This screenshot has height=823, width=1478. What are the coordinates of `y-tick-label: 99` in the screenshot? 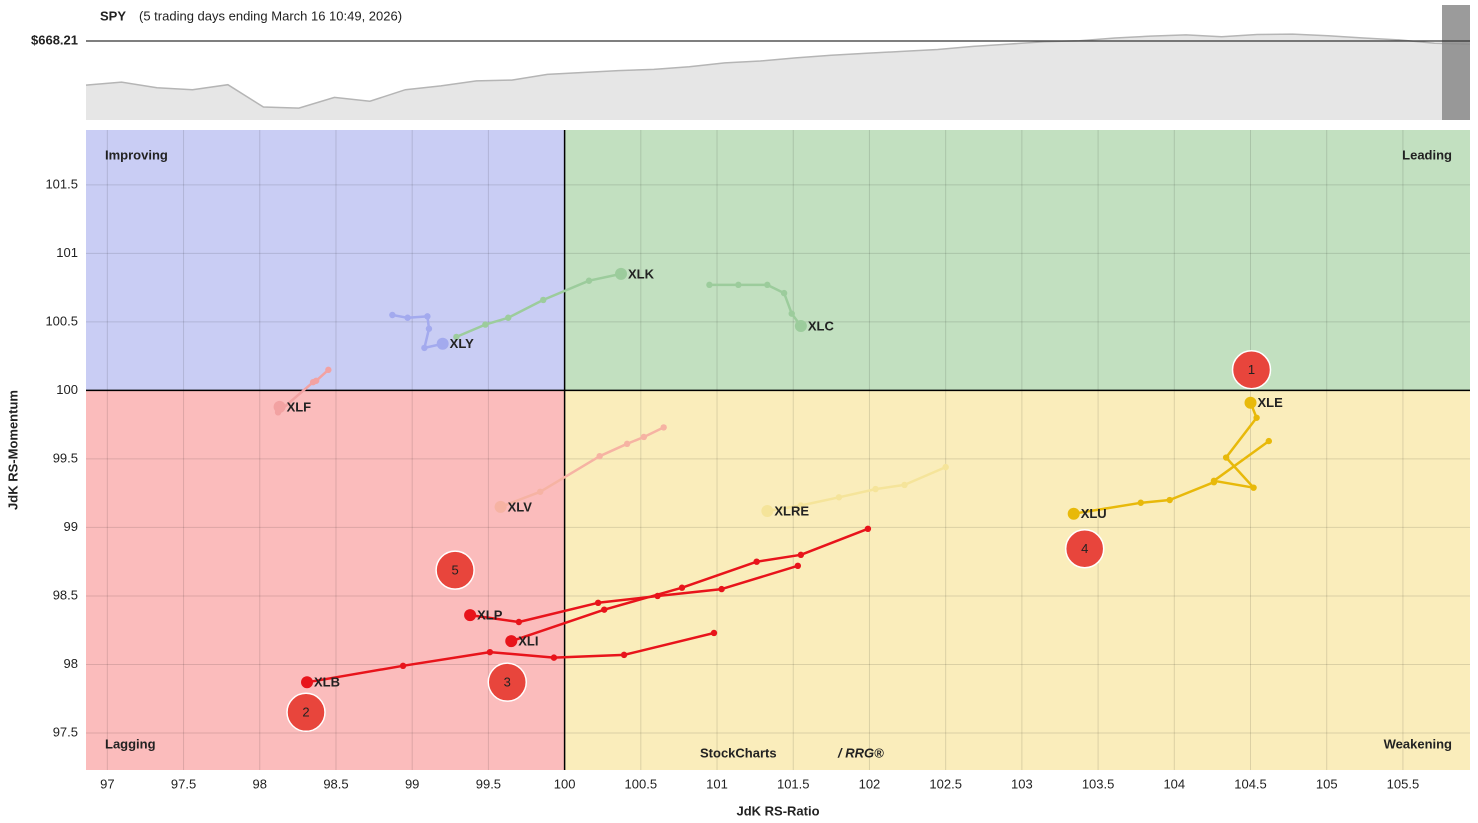 It's located at (71, 526).